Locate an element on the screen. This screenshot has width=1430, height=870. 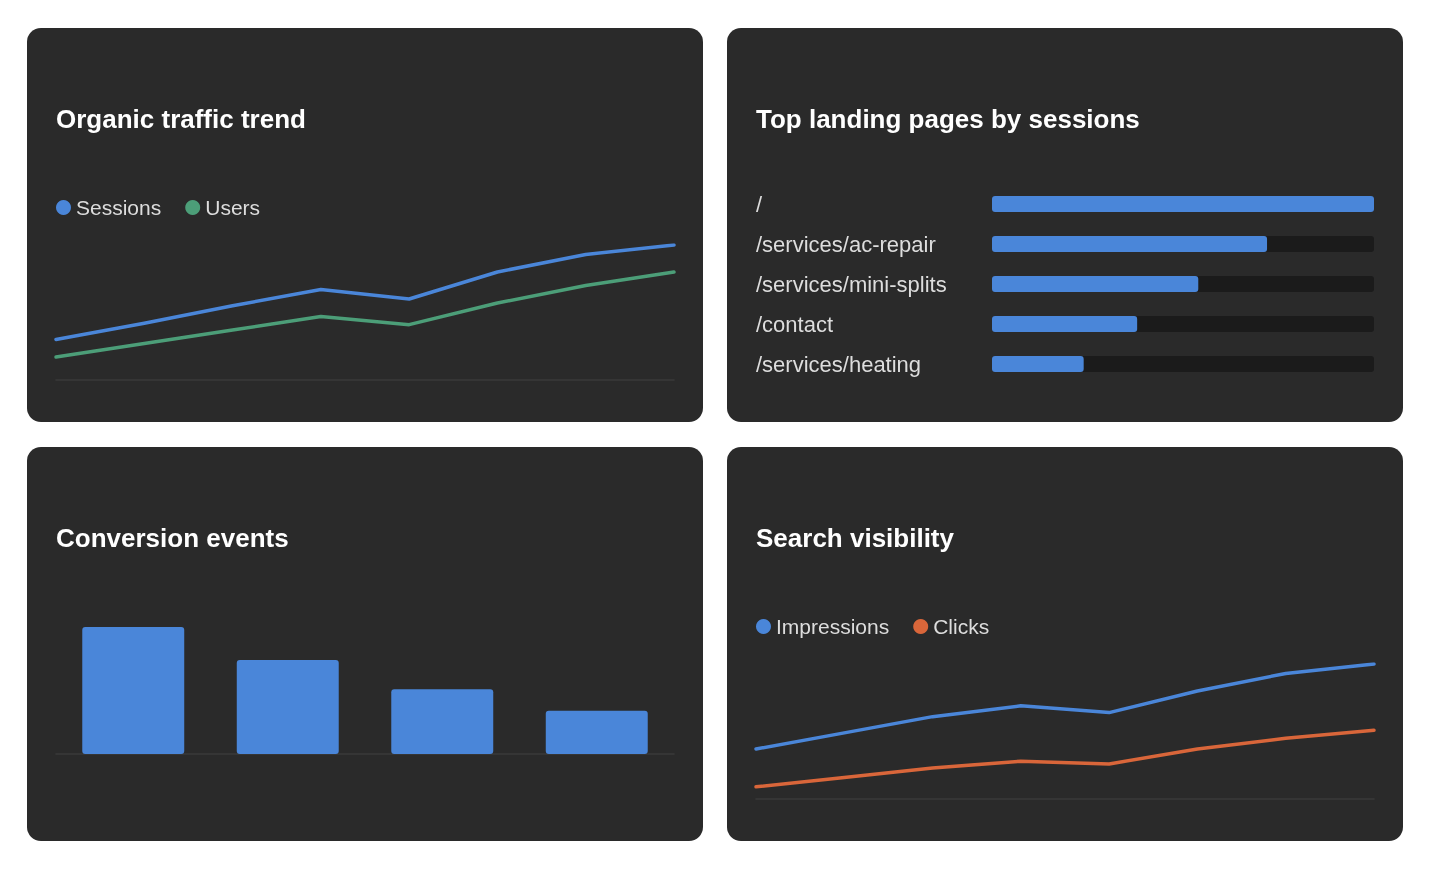
legend-label: Users is located at coordinates (233, 207).